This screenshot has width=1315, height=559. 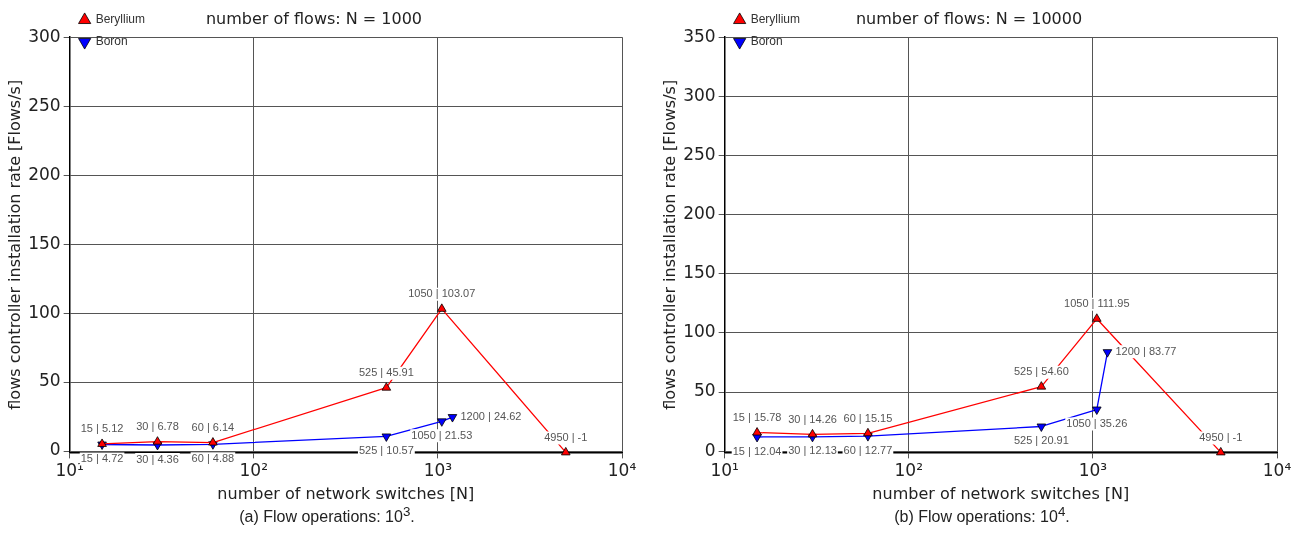 What do you see at coordinates (102, 458) in the screenshot?
I see `data-label: 15 | 4.72` at bounding box center [102, 458].